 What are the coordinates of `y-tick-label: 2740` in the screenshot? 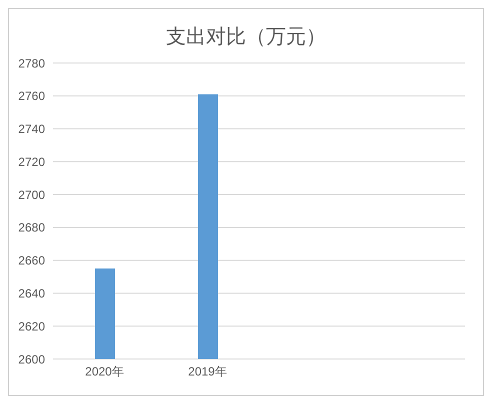 It's located at (32, 129).